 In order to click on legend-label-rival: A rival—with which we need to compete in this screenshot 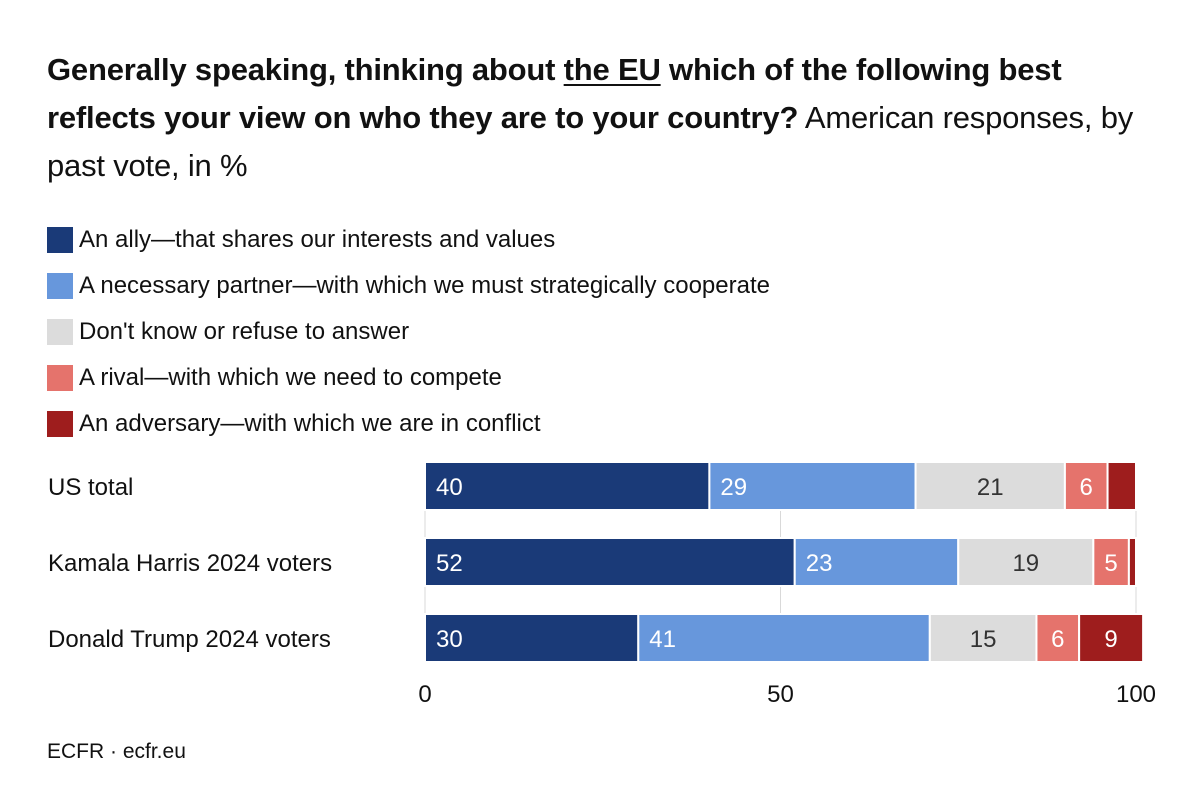, I will do `click(290, 377)`.